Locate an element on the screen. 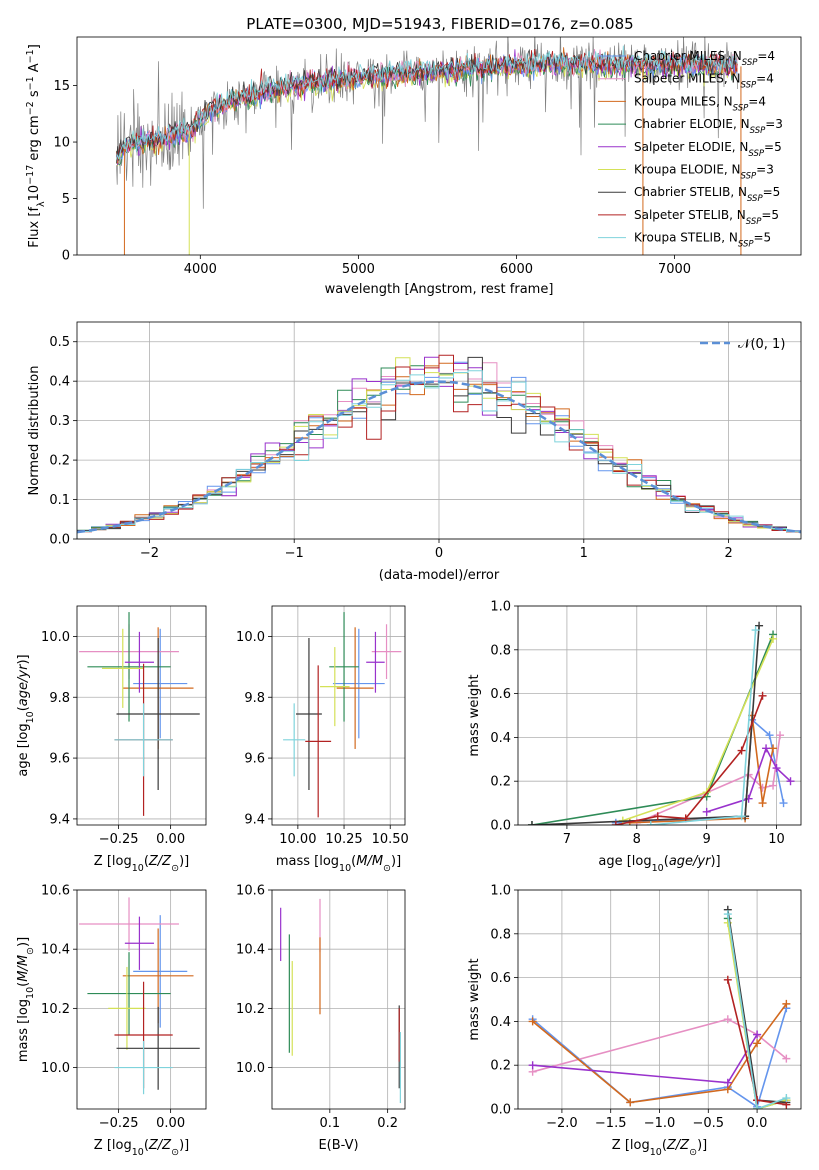 The width and height of the screenshot is (819, 1170). x-axis-label: E(B-V) is located at coordinates (338, 1145).